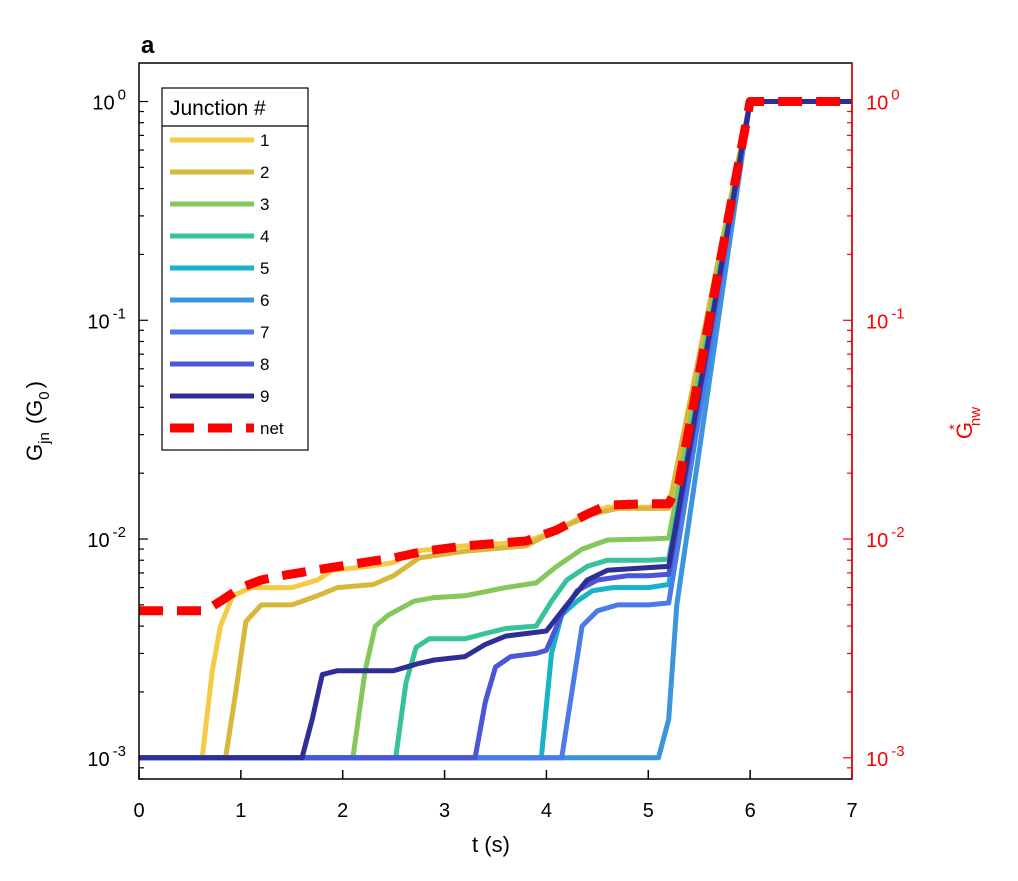 This screenshot has width=1018, height=881. What do you see at coordinates (34, 412) in the screenshot?
I see `y-axis-label-unit-open: (G` at bounding box center [34, 412].